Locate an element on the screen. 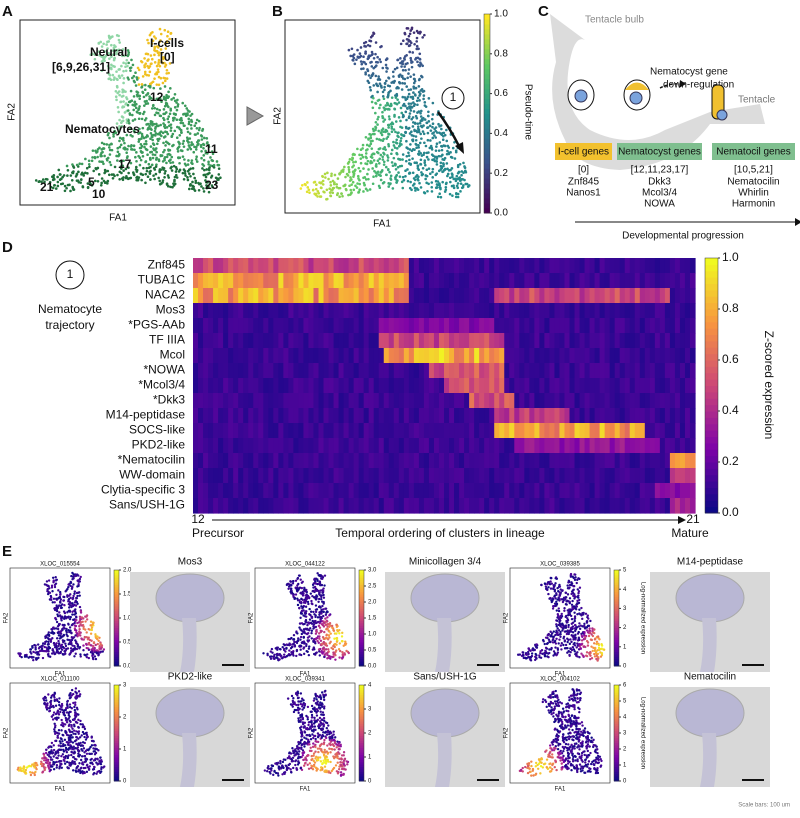 The image size is (800, 818). nucleus is located at coordinates (722, 115).